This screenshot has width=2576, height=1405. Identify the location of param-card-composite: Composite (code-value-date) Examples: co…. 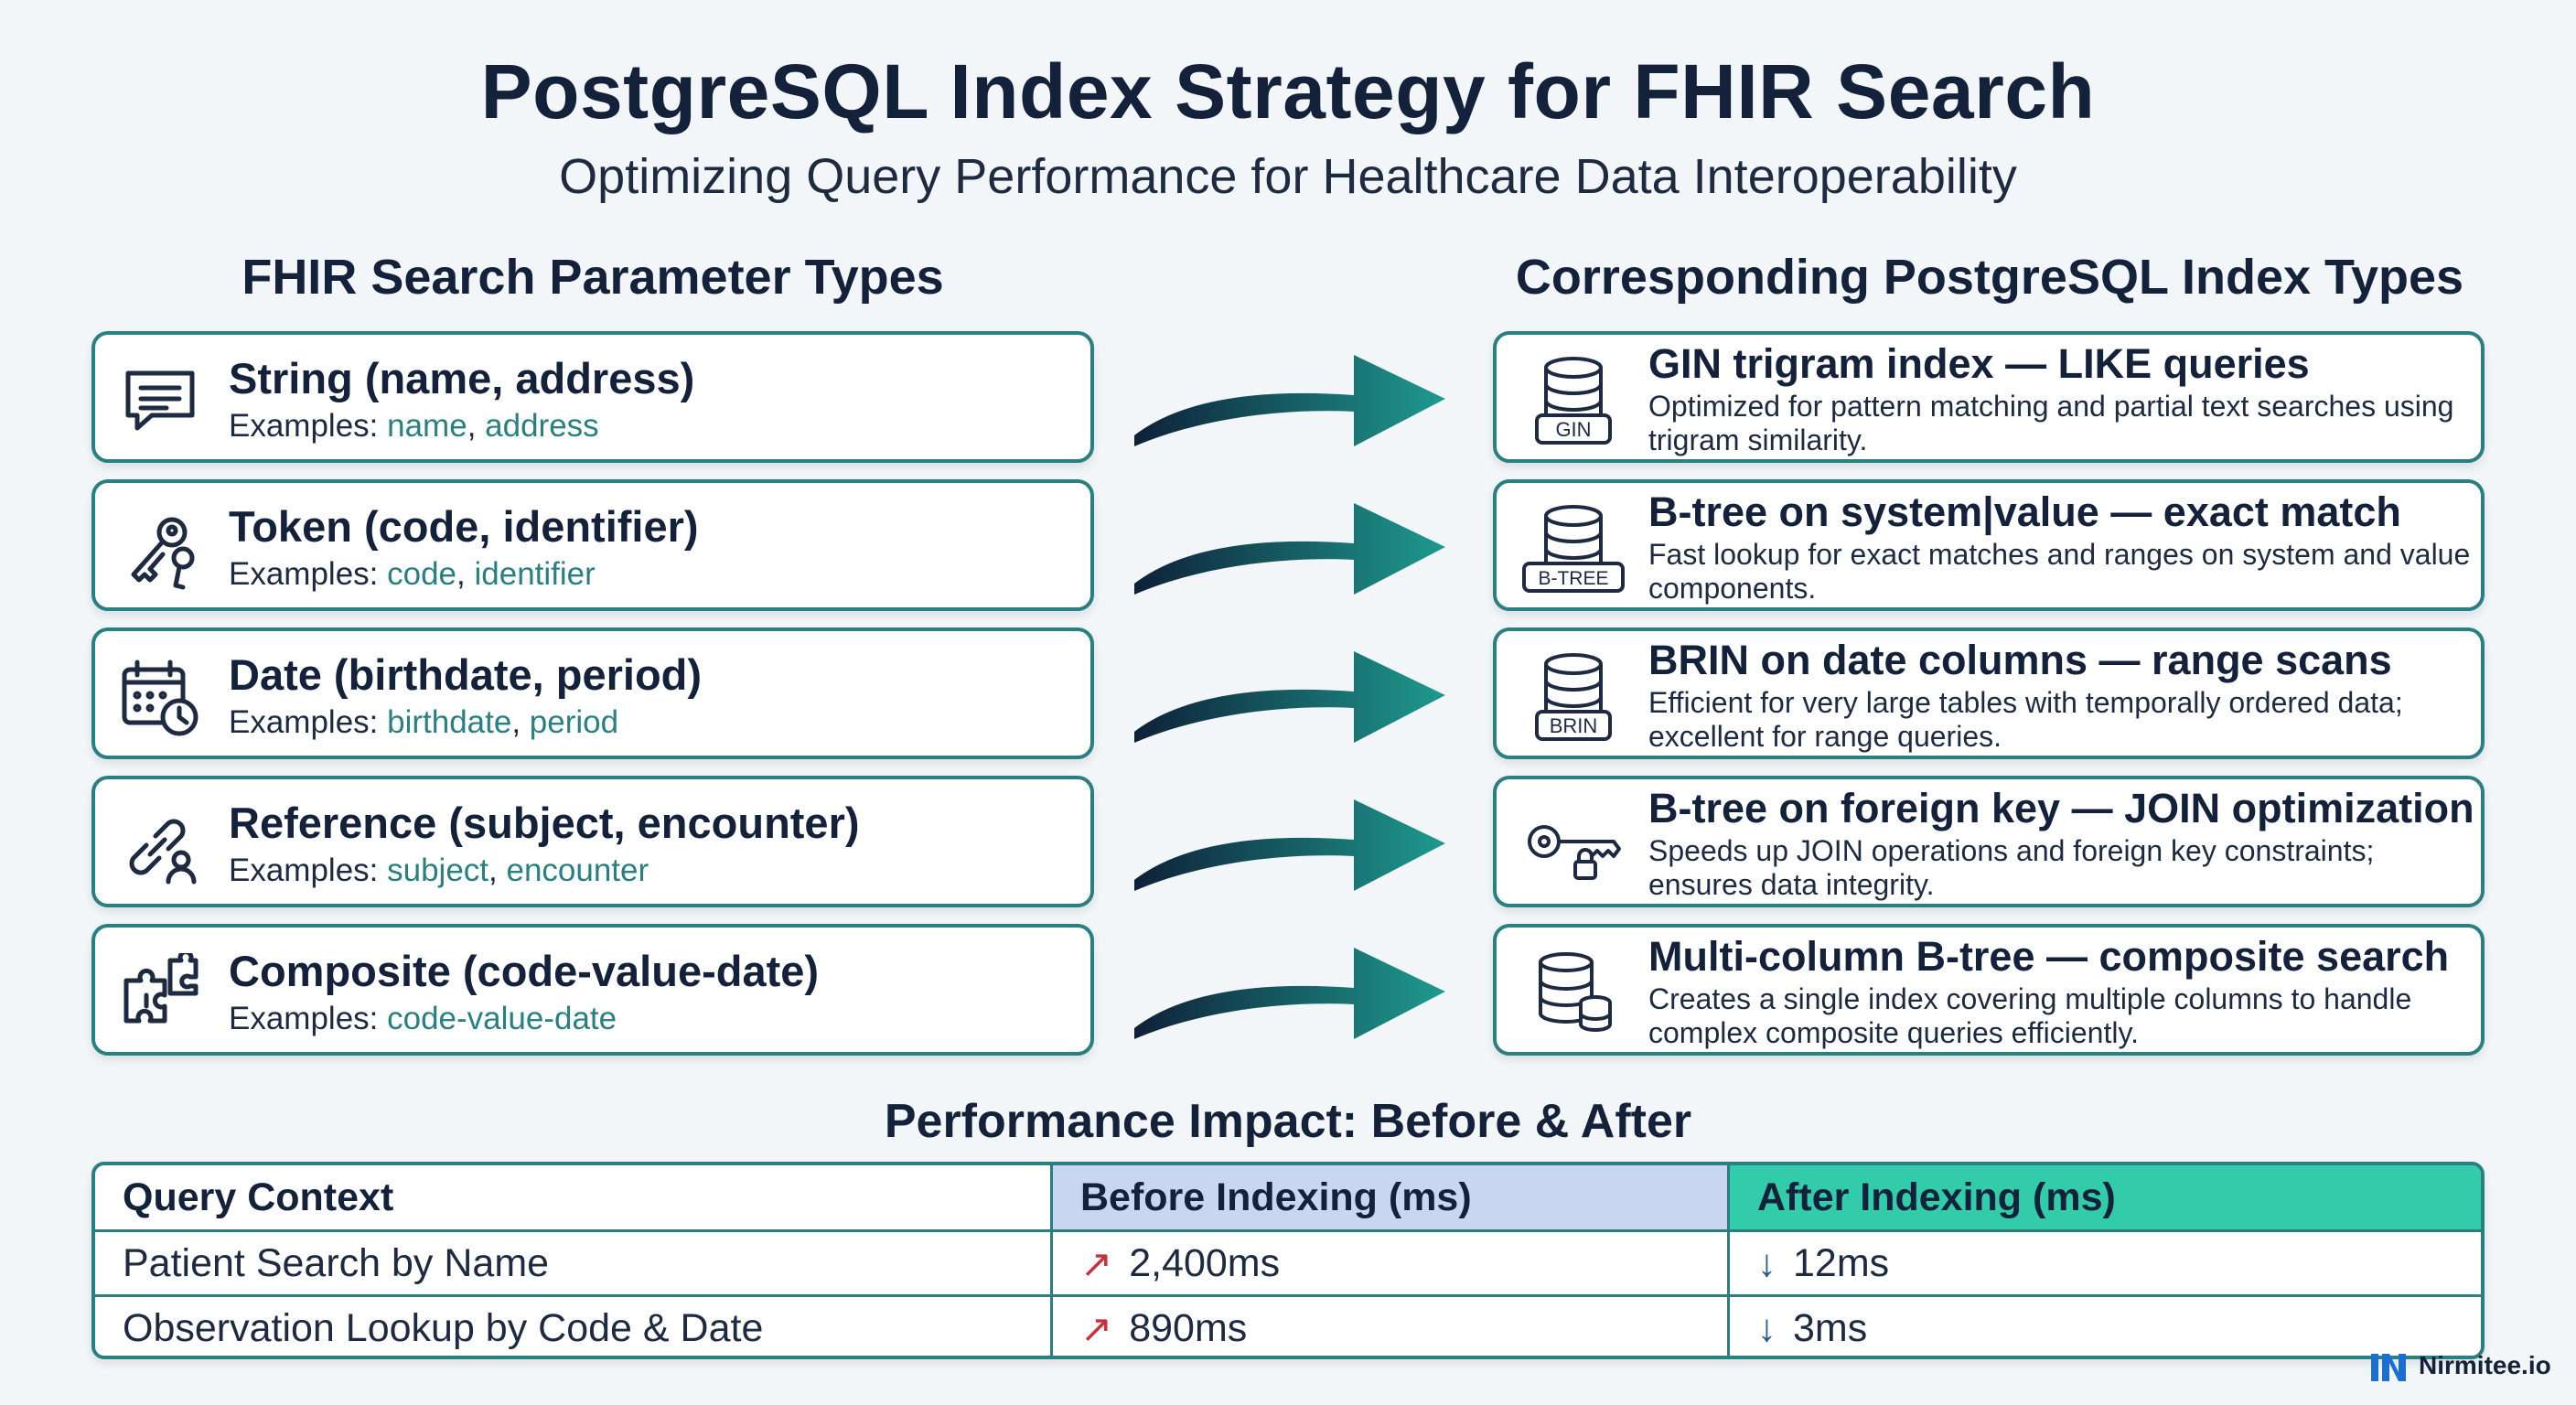
(592, 990).